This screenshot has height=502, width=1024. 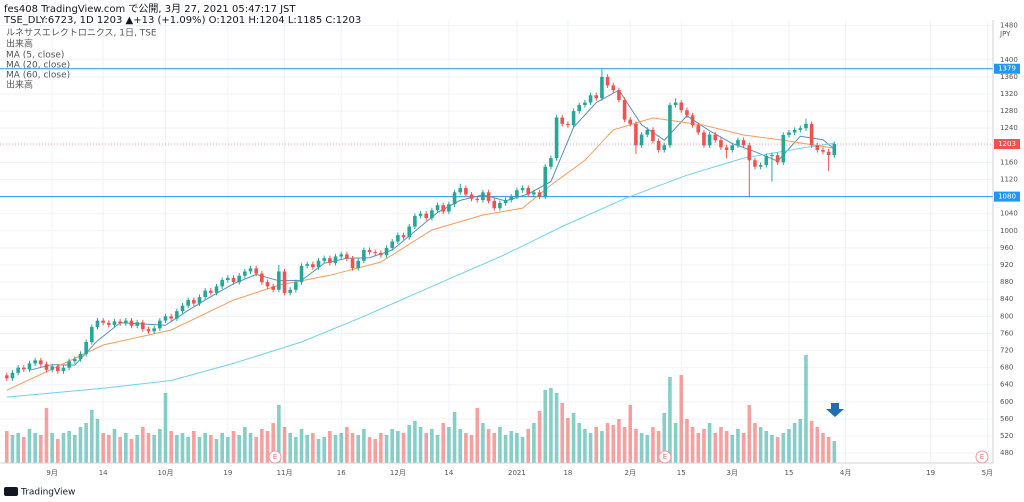 What do you see at coordinates (1009, 26) in the screenshot?
I see `y-tick-label: 1480` at bounding box center [1009, 26].